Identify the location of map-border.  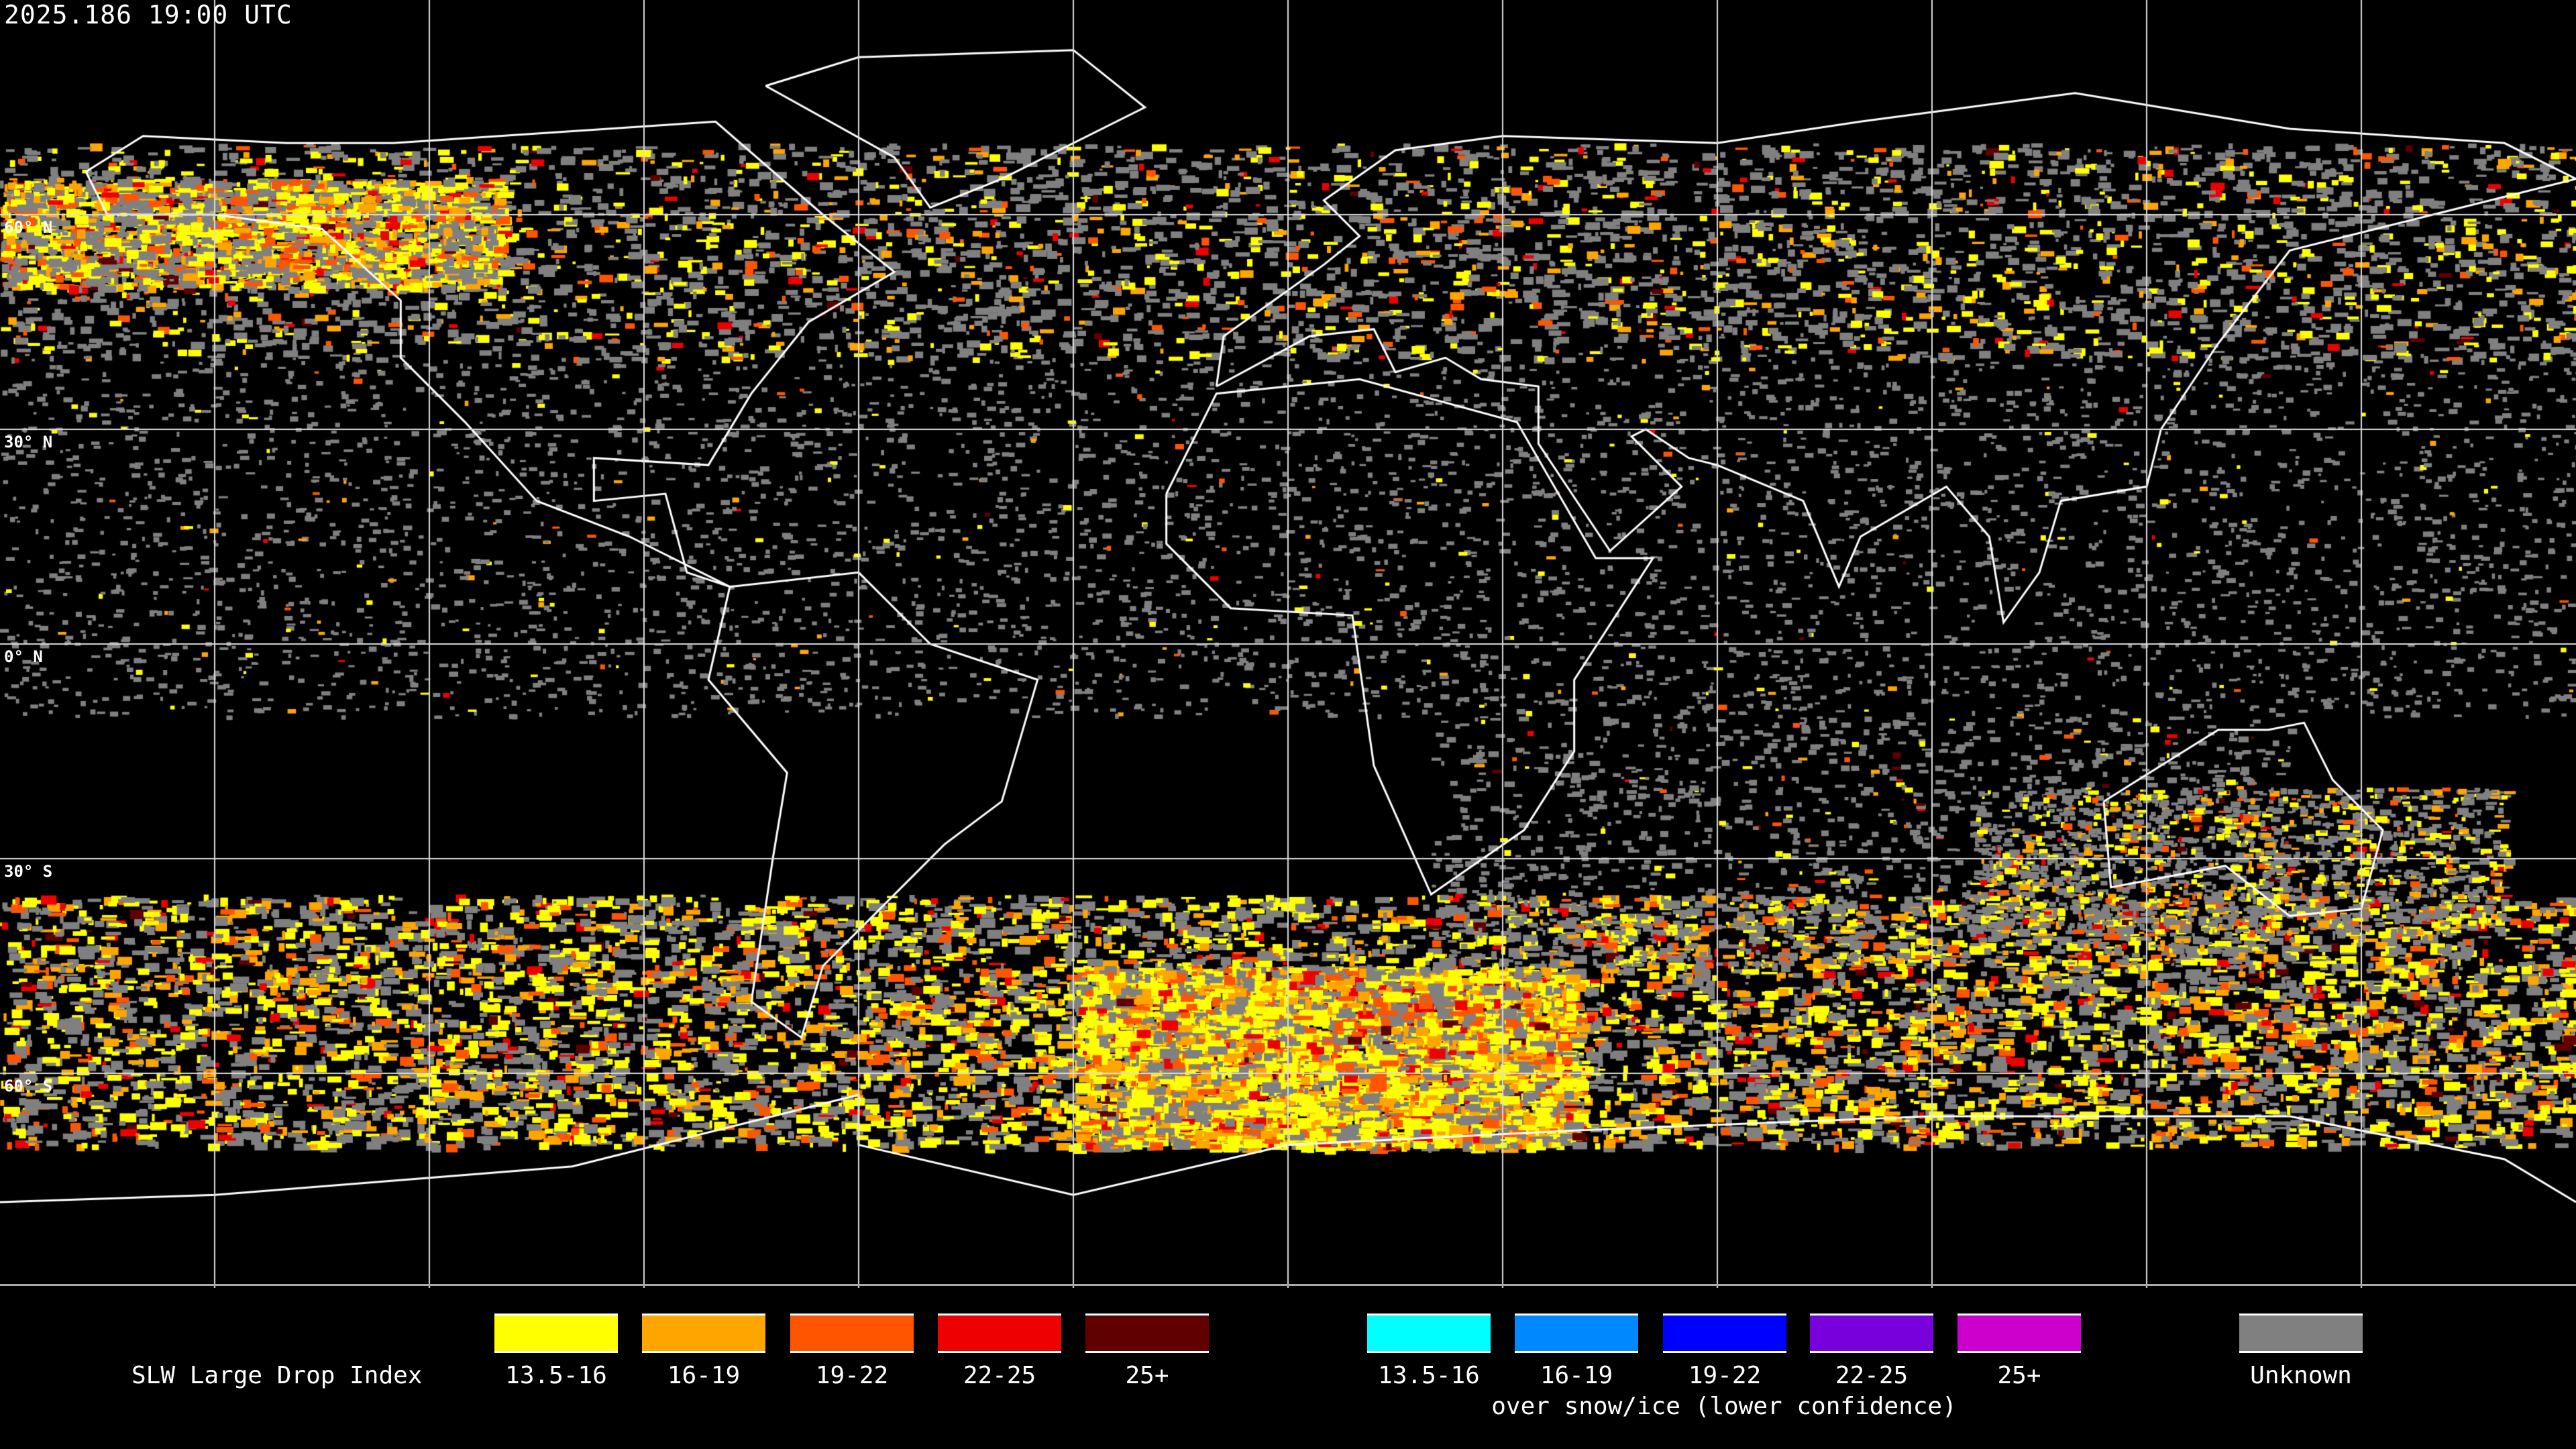
(1288, 1285).